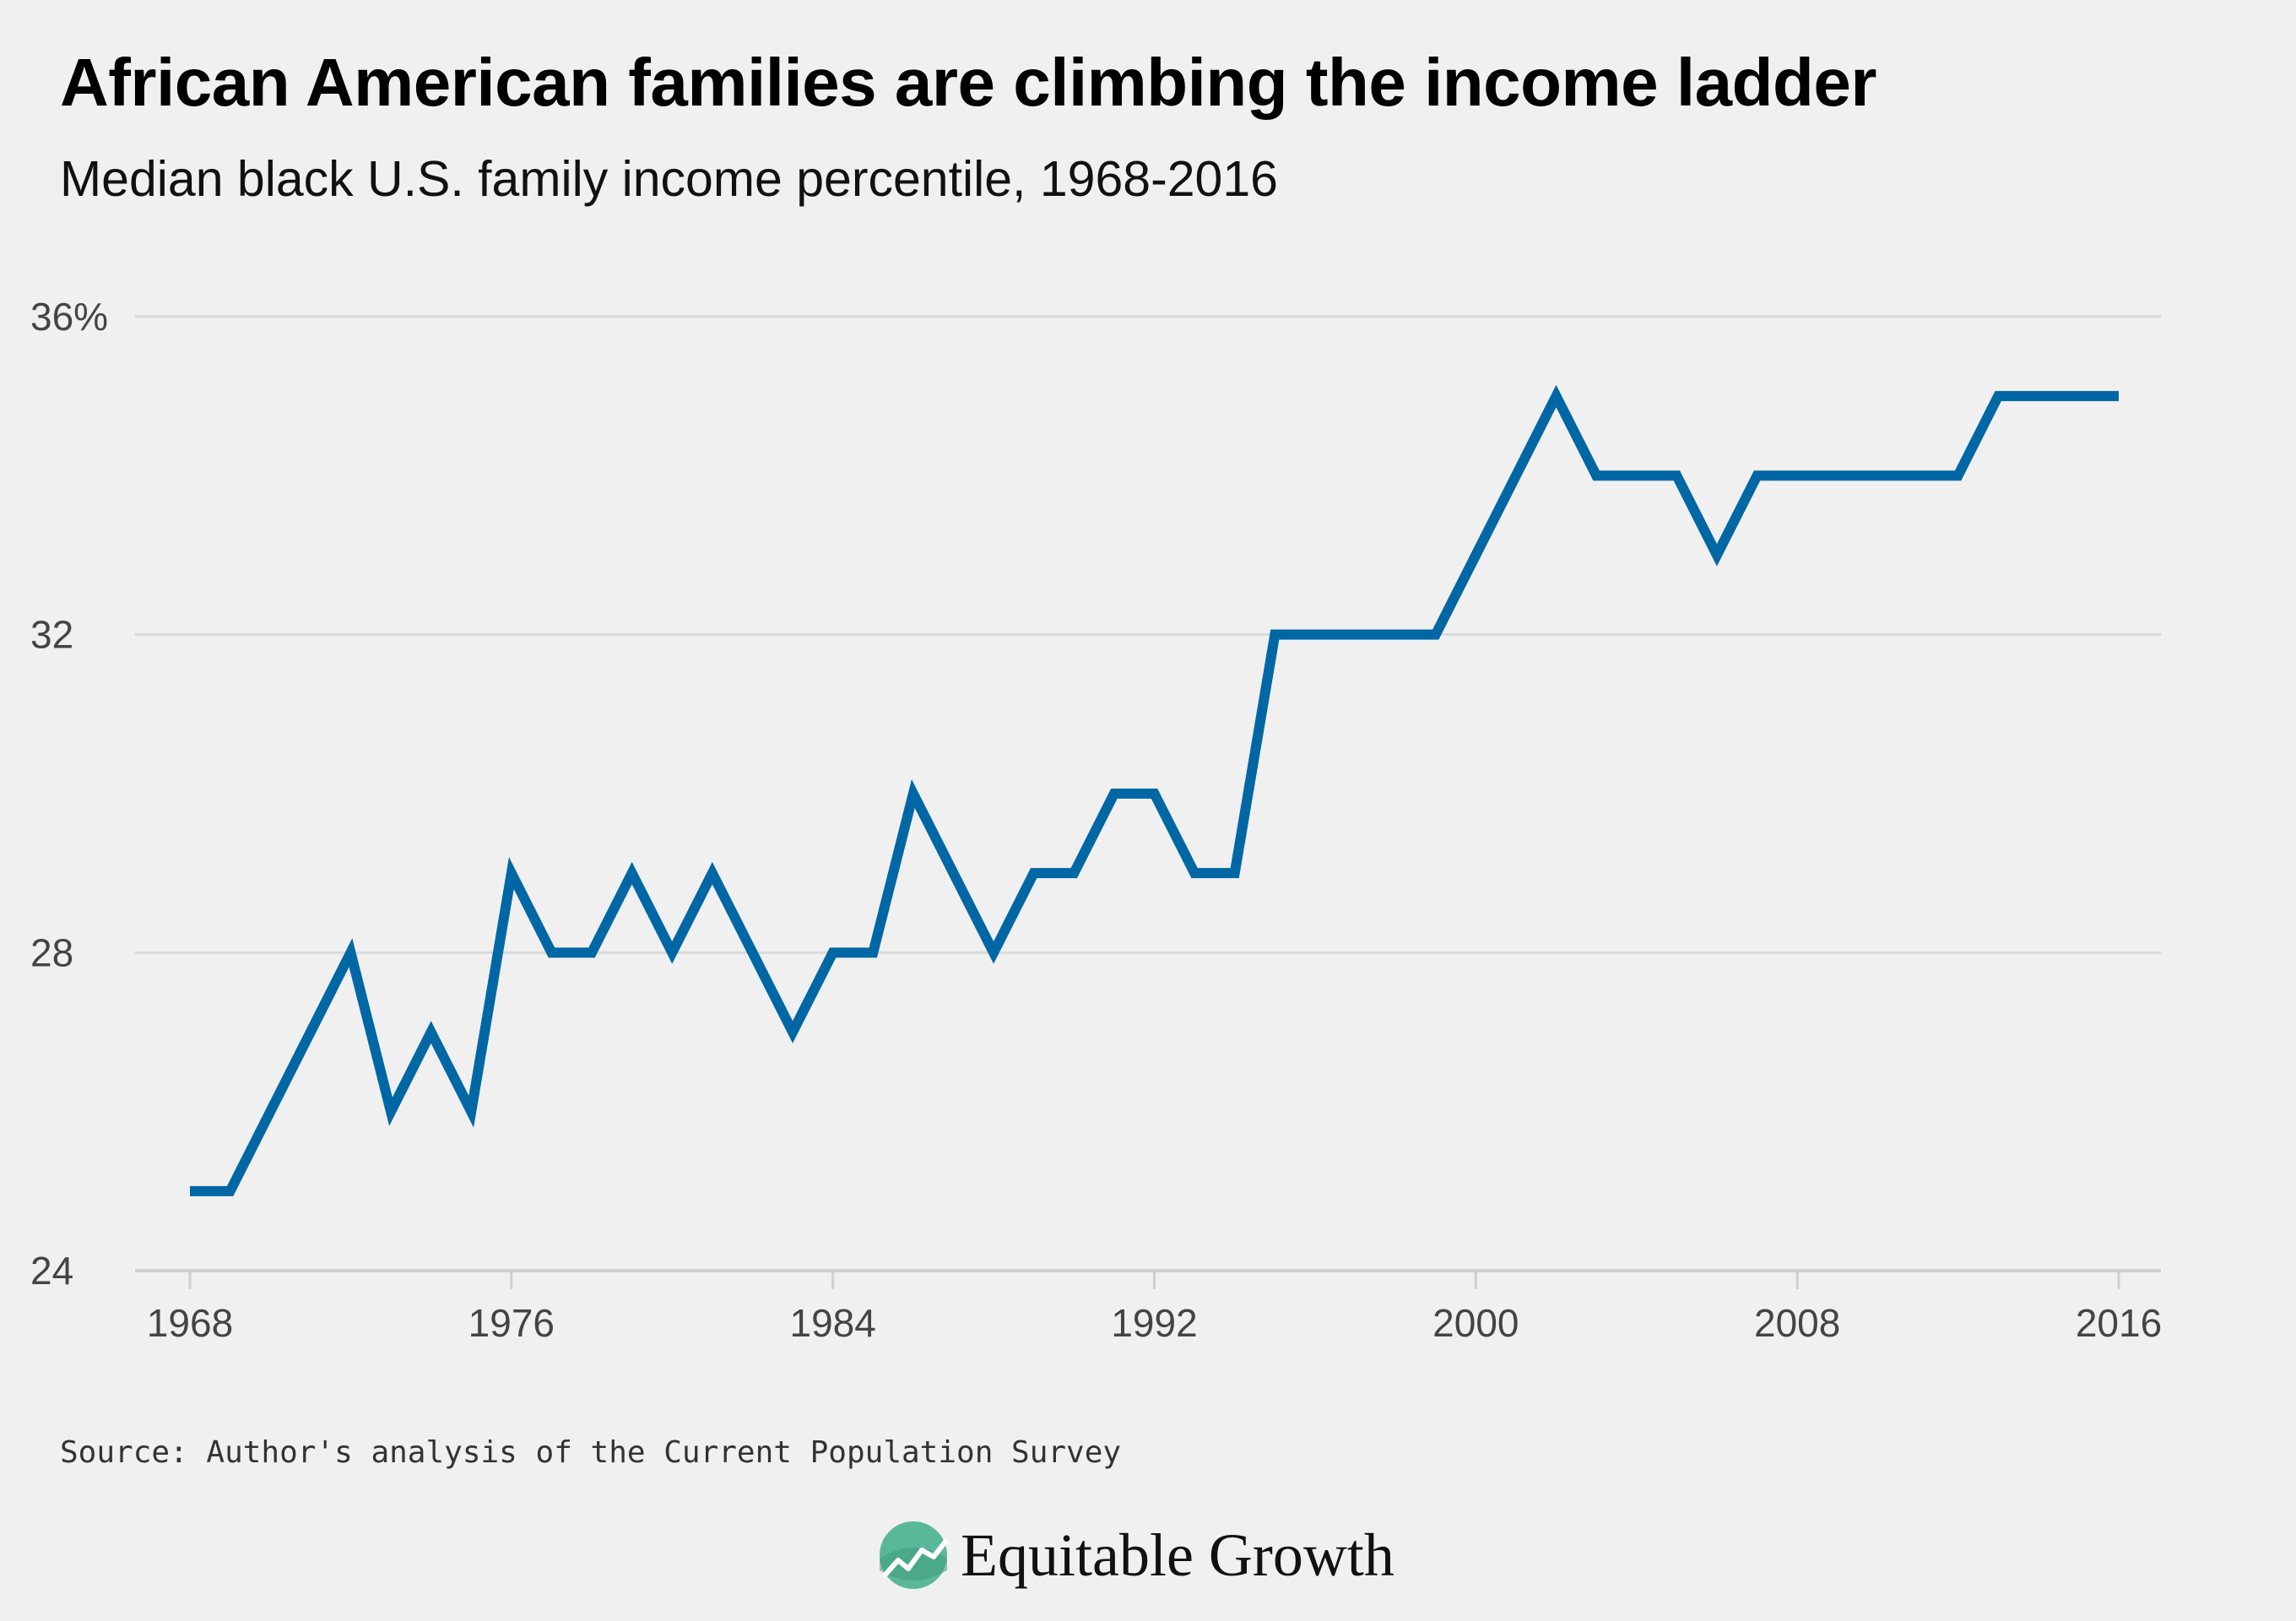 The height and width of the screenshot is (1621, 2296). What do you see at coordinates (1178, 1555) in the screenshot?
I see `brand-name: Equitable Growth` at bounding box center [1178, 1555].